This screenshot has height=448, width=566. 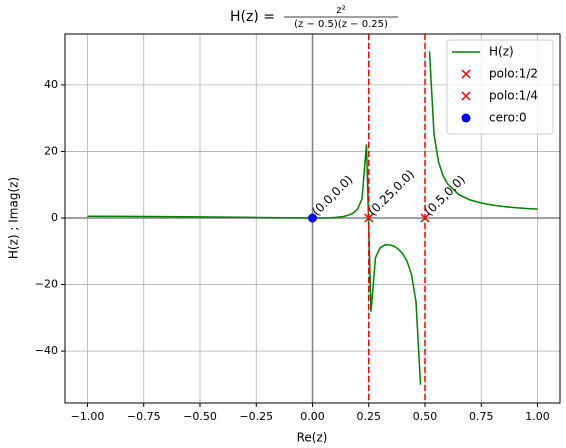 I want to click on y-tick-label: 20, so click(x=51, y=150).